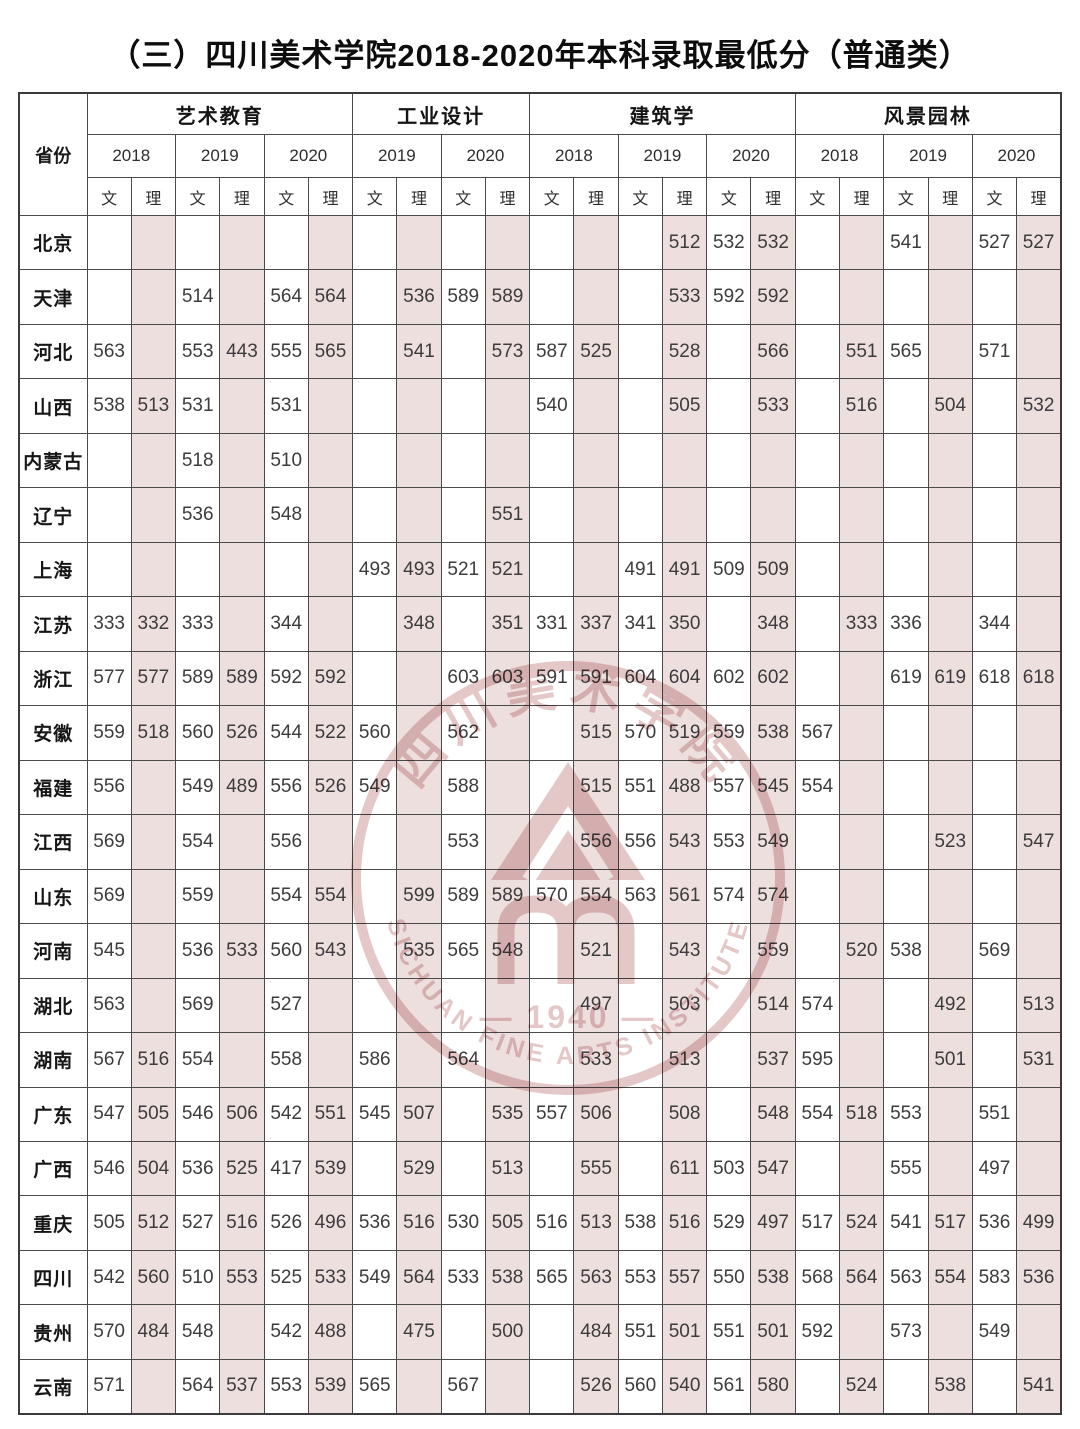 This screenshot has width=1080, height=1429. I want to click on province-cell: 天津, so click(53, 297).